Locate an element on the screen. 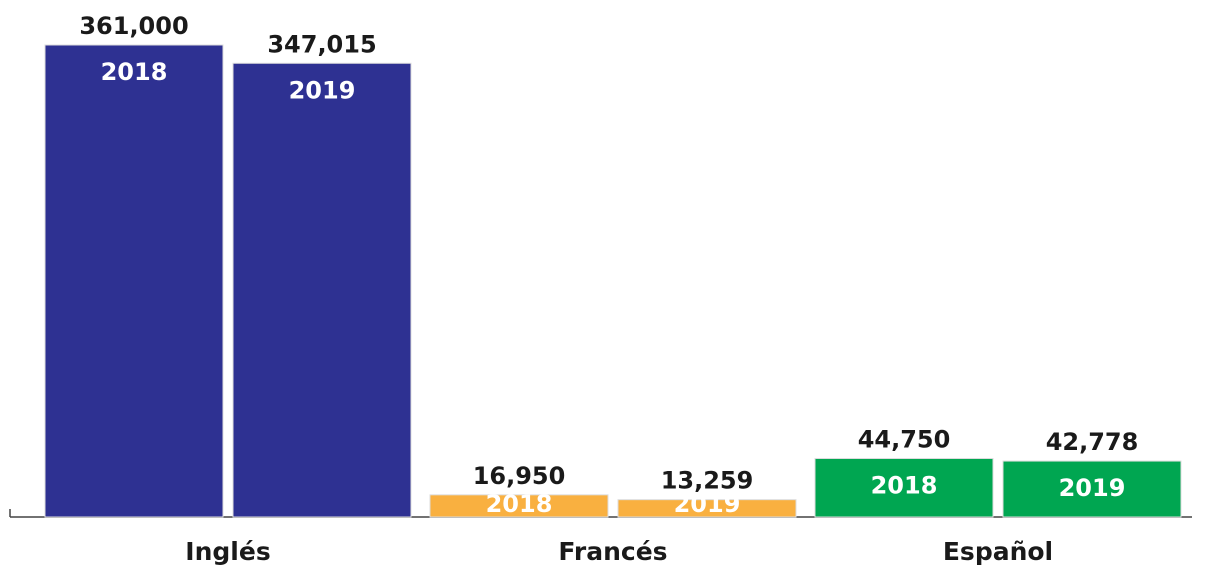 This screenshot has width=1207, height=569. x-tick-label: Inglés is located at coordinates (227, 551).